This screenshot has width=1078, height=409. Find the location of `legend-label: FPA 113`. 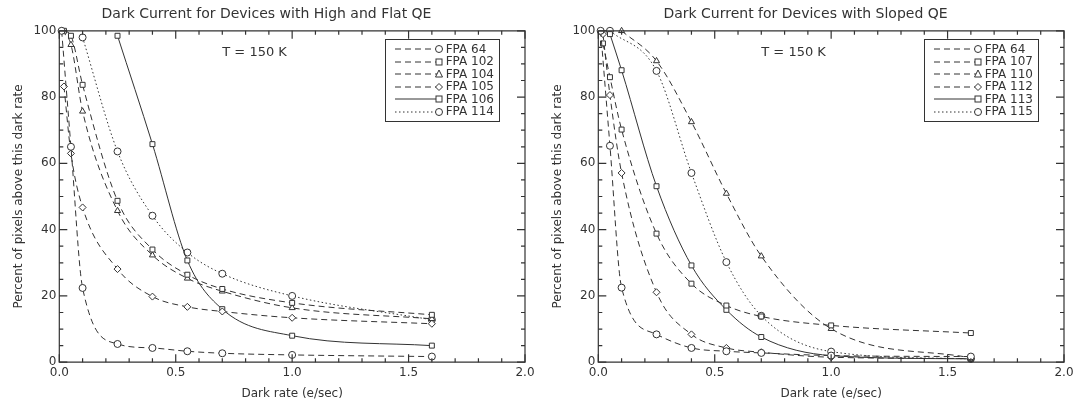

legend-label: FPA 113 is located at coordinates (1008, 98).